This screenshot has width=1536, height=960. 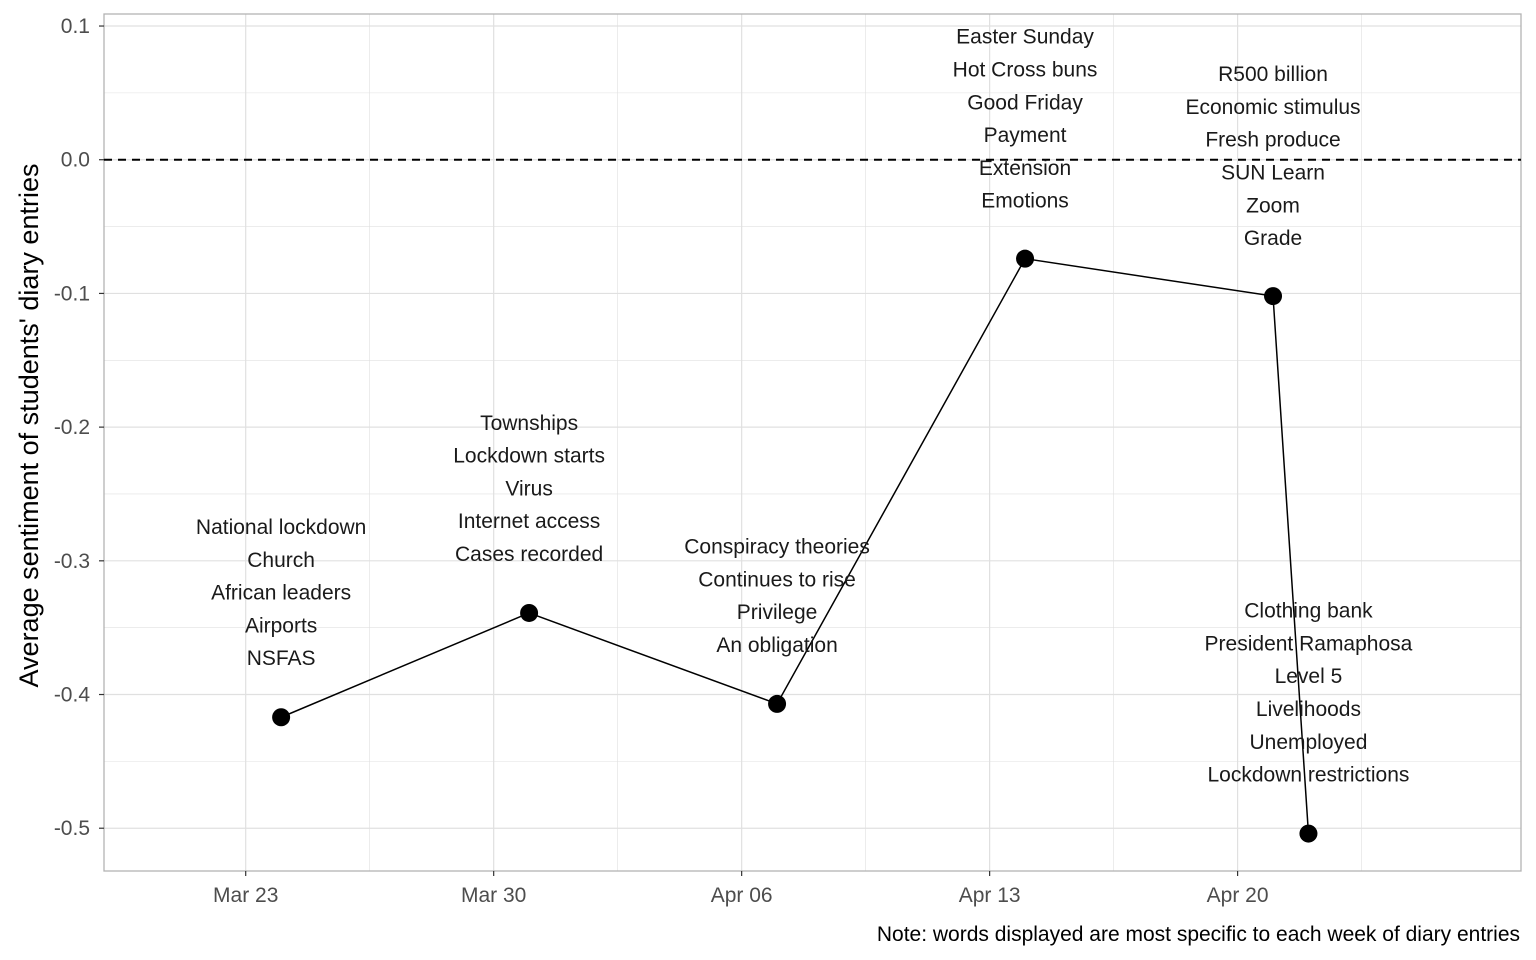 I want to click on x-tick-label: Mar 23, so click(x=245, y=895).